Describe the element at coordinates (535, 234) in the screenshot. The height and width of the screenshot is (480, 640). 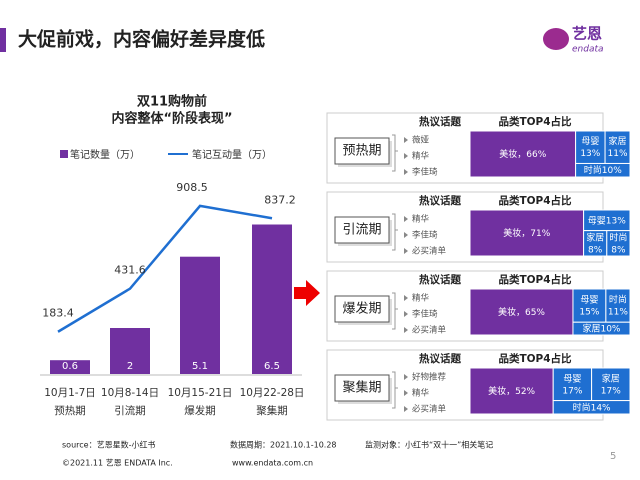
I see `share-value: ，71%` at that location.